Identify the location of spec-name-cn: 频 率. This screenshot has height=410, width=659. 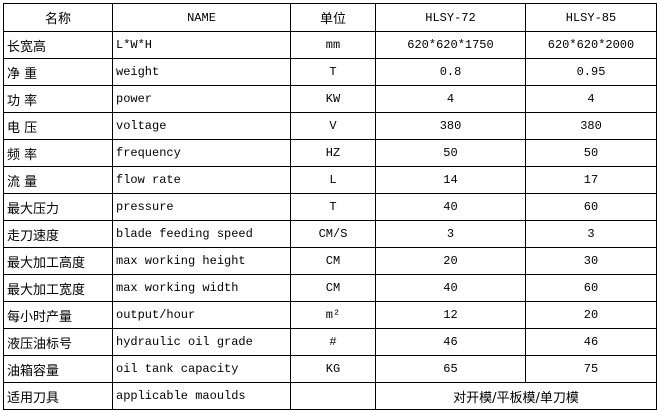
(58, 153).